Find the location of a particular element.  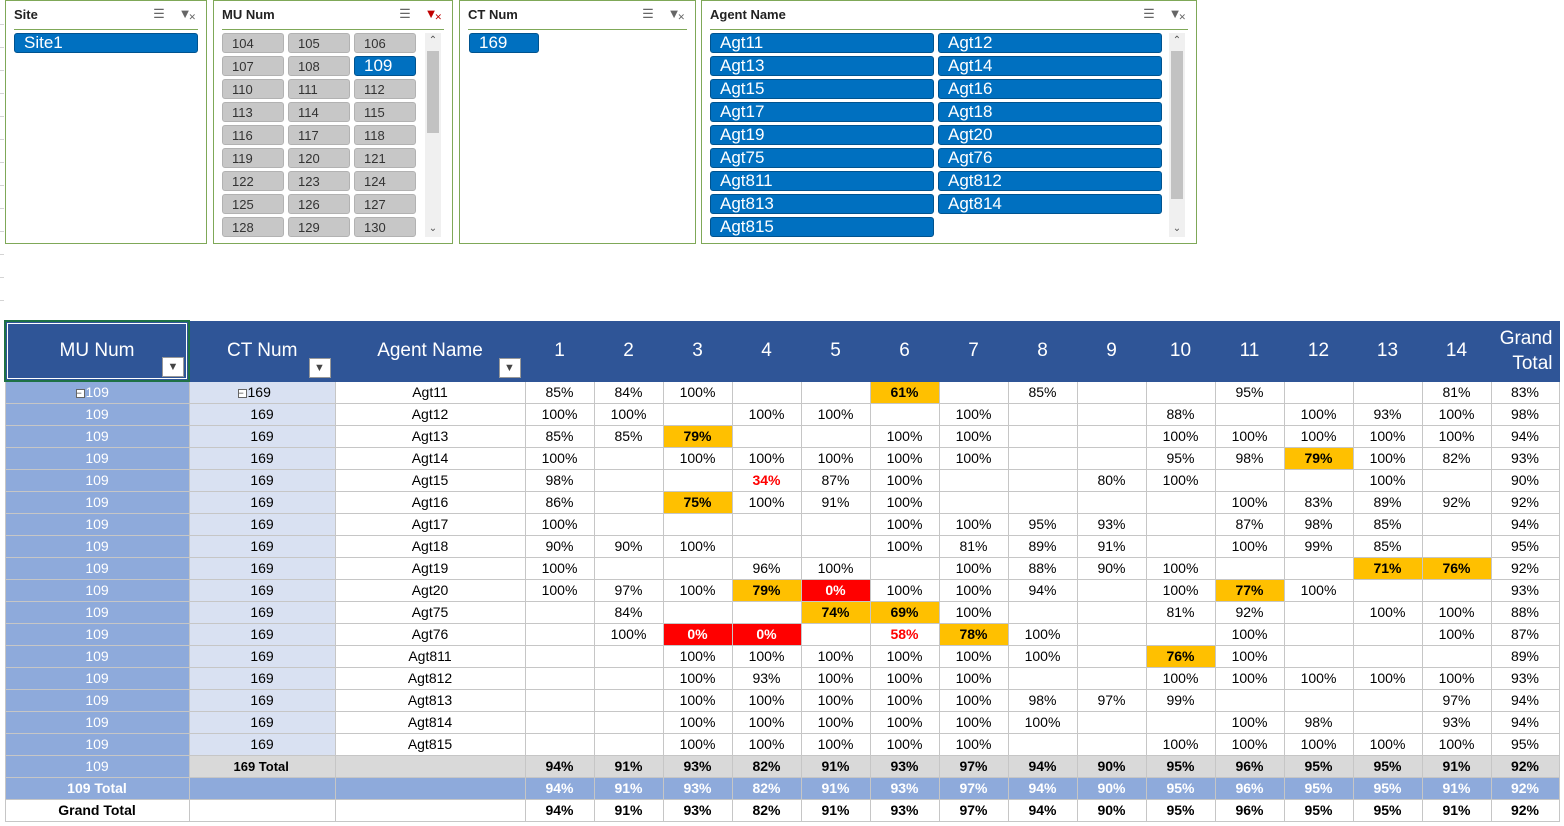

score-cell: 69% is located at coordinates (904, 612).